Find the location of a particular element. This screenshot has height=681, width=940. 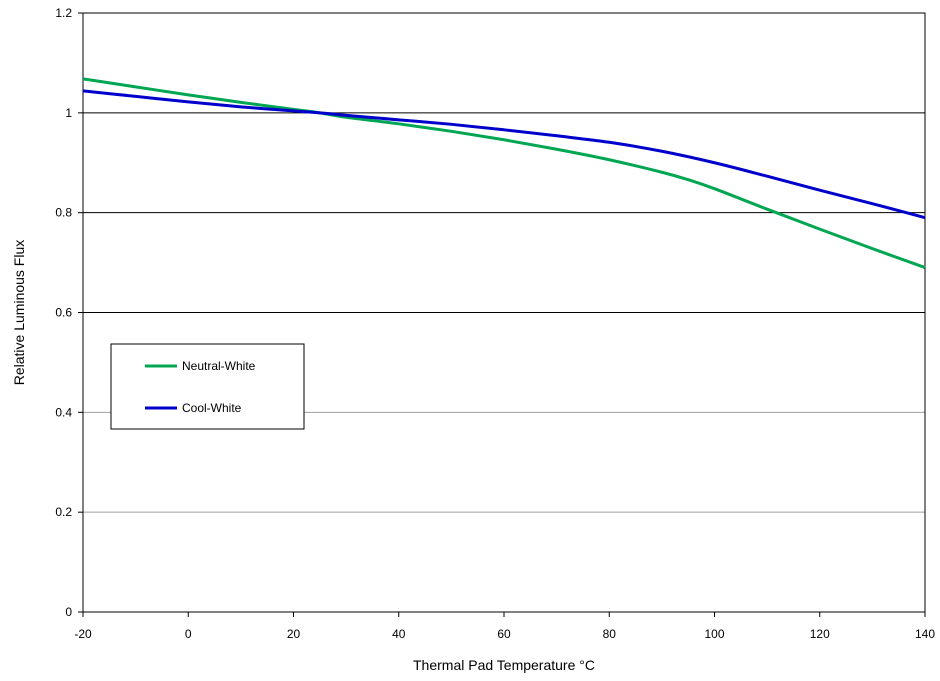

x-tick-label: 40 is located at coordinates (399, 634).